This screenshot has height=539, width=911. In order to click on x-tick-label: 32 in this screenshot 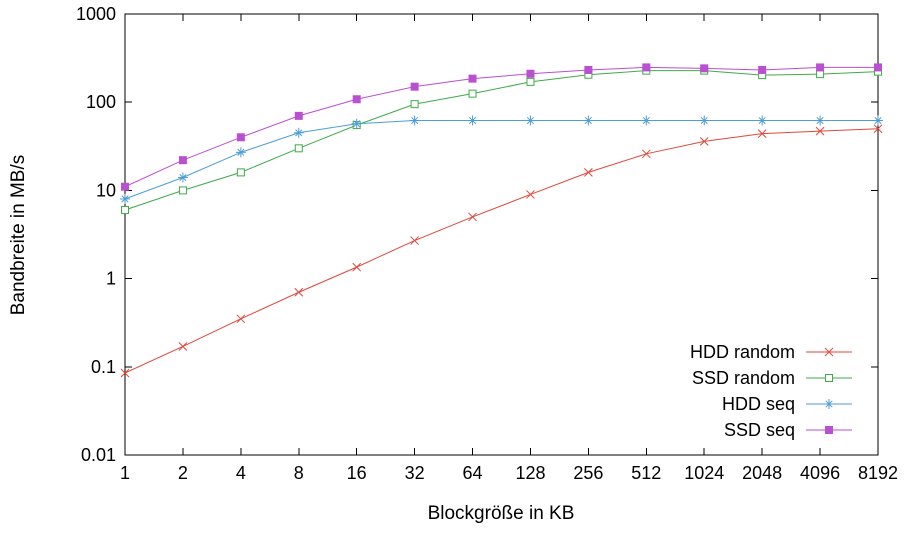, I will do `click(415, 473)`.